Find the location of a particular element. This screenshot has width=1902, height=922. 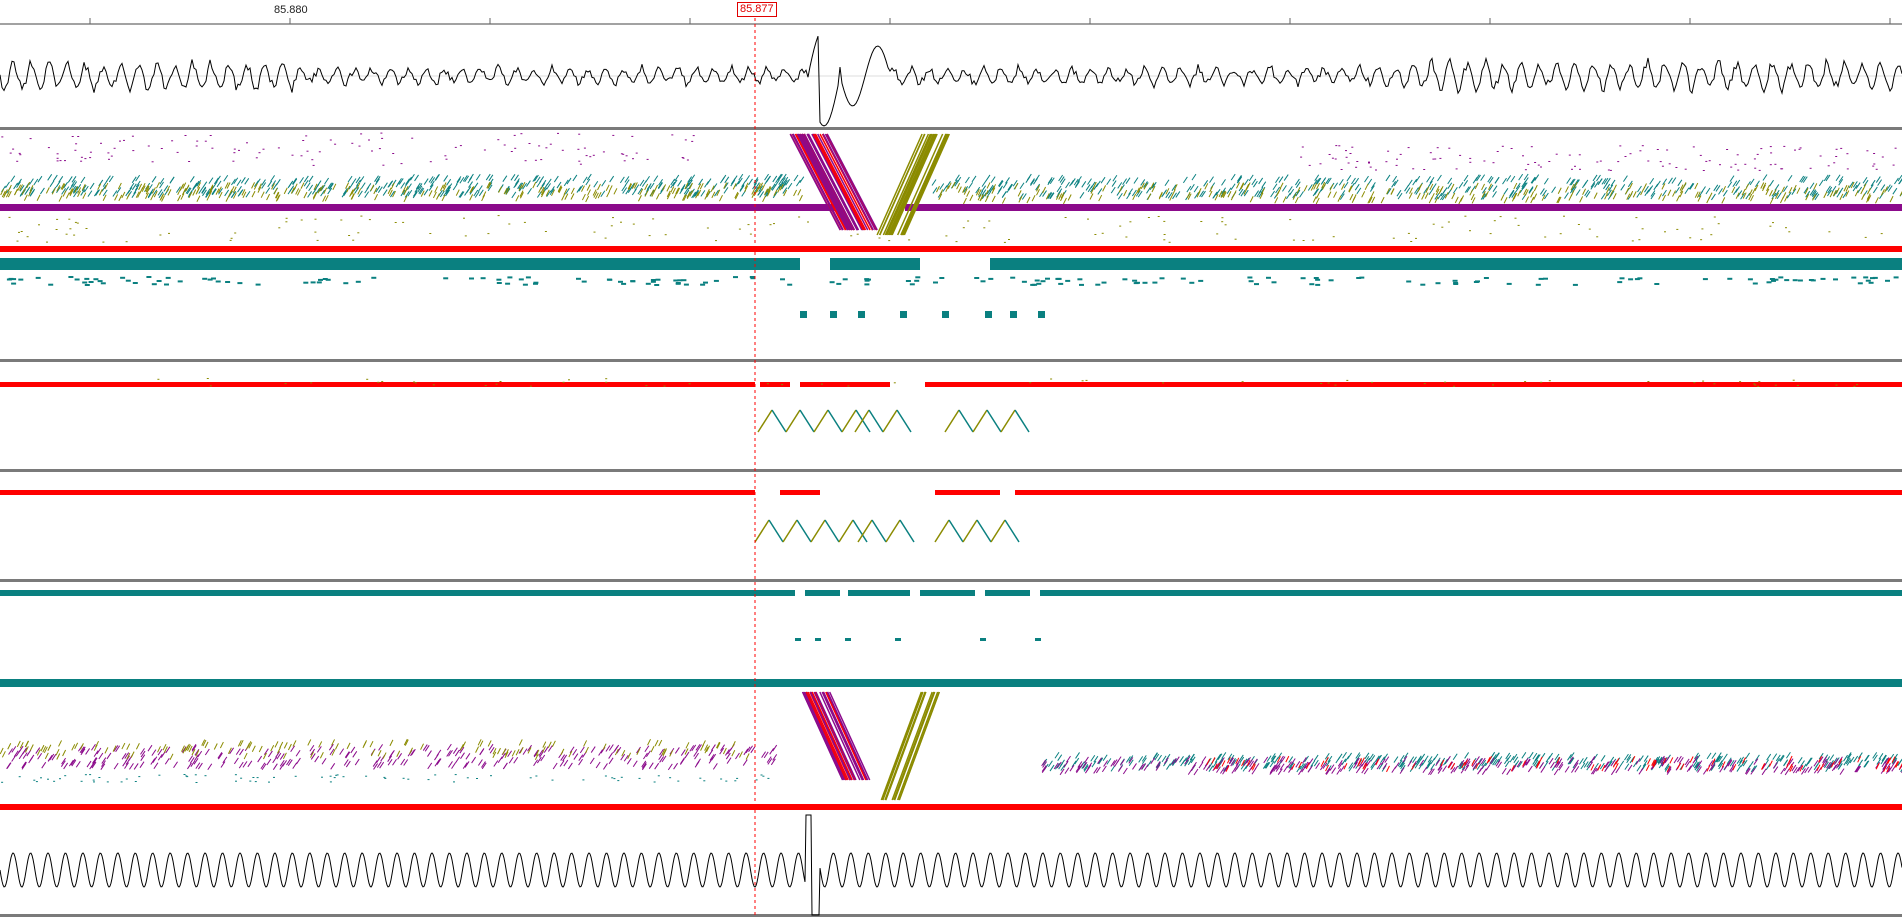

burst-stroke is located at coordinates (908, 184).